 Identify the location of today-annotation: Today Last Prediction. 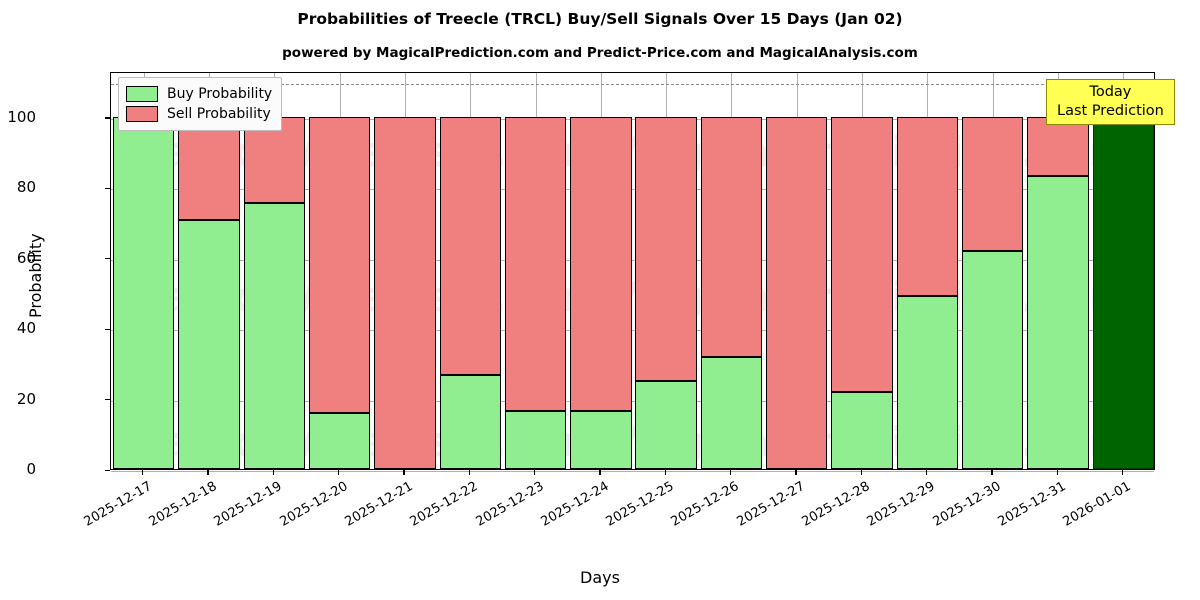
(1110, 102).